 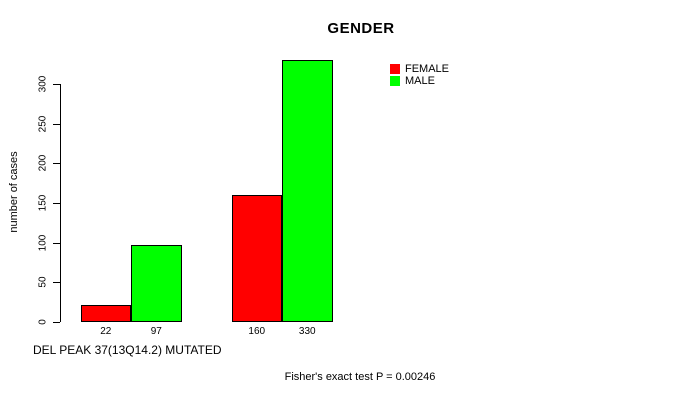 I want to click on y-axis-label: number of cases, so click(x=14, y=192).